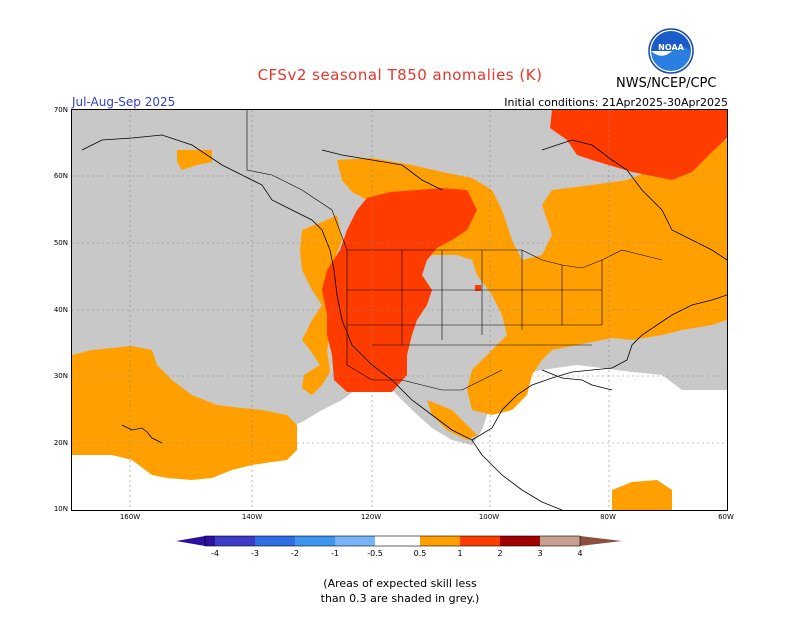 The width and height of the screenshot is (800, 618). Describe the element at coordinates (666, 83) in the screenshot. I see `agency-label: NWS/NCEP/CPC` at that location.